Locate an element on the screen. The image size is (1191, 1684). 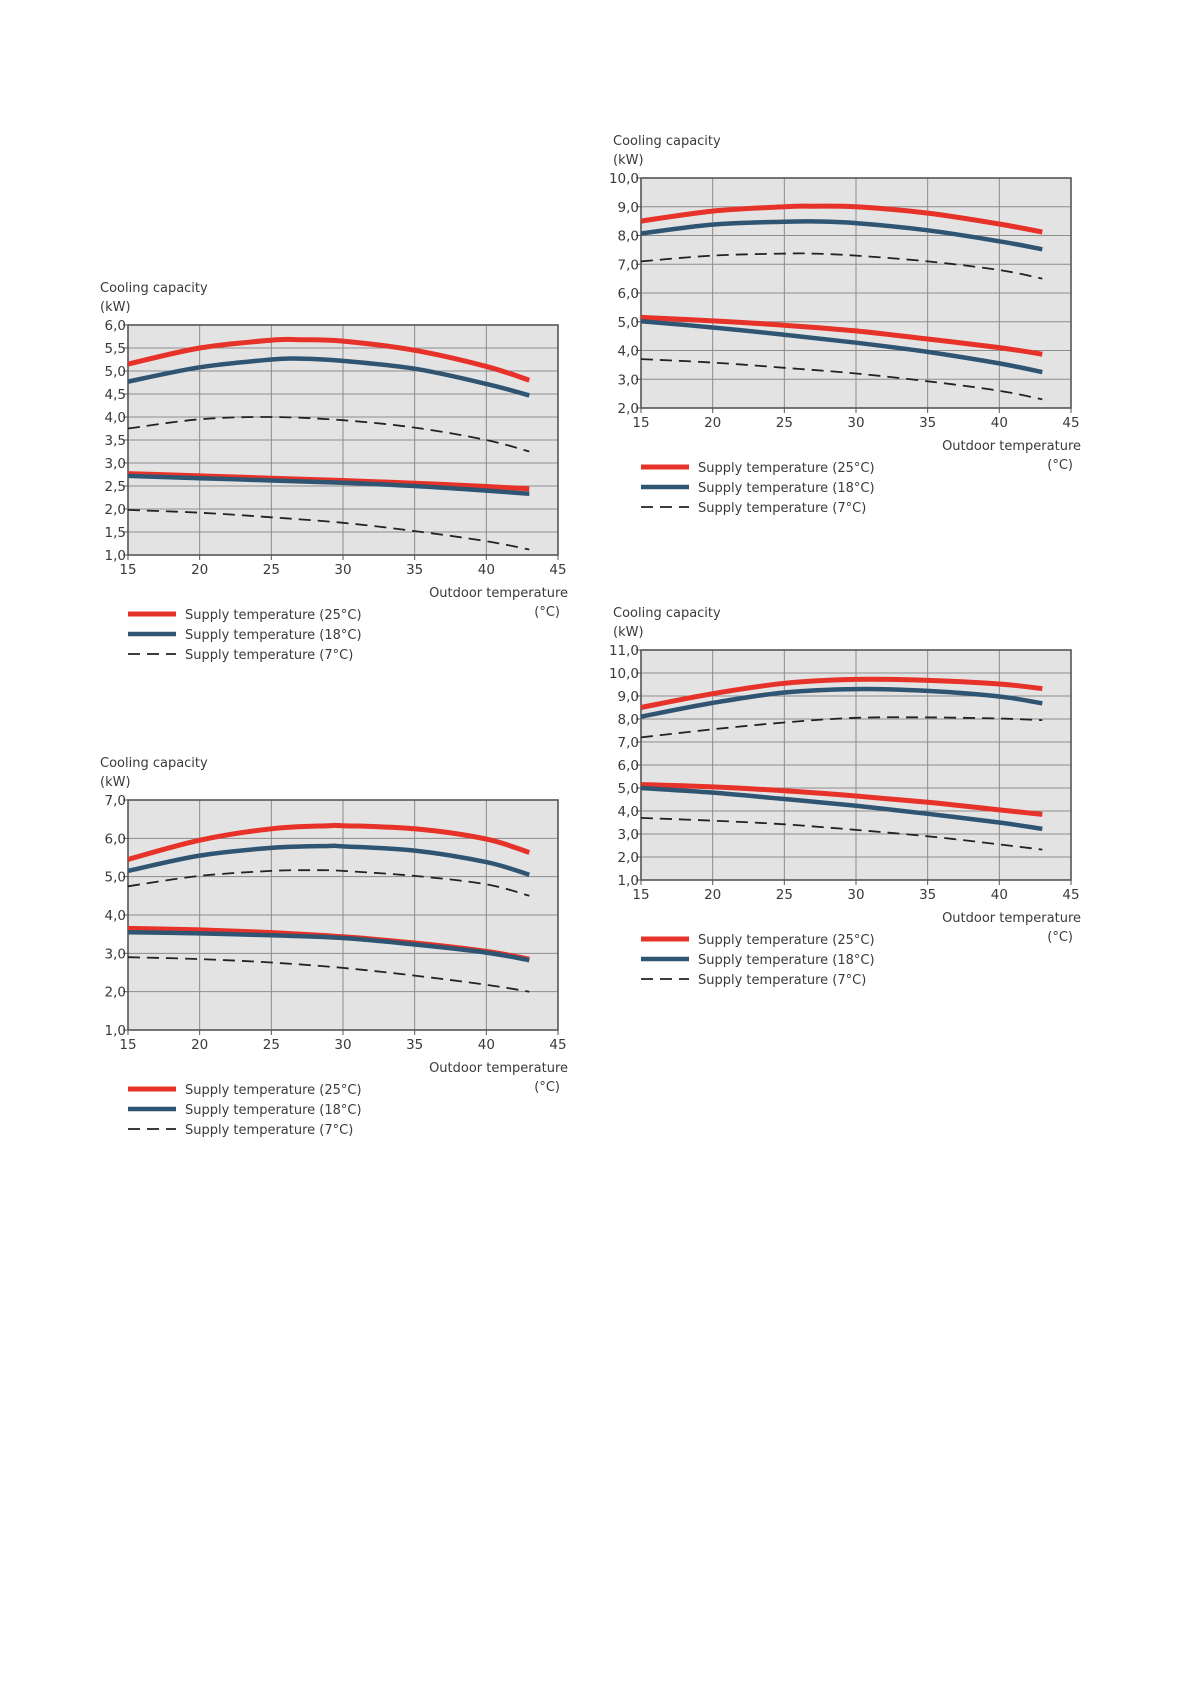
y-tick-label: 5,5 is located at coordinates (115, 349).